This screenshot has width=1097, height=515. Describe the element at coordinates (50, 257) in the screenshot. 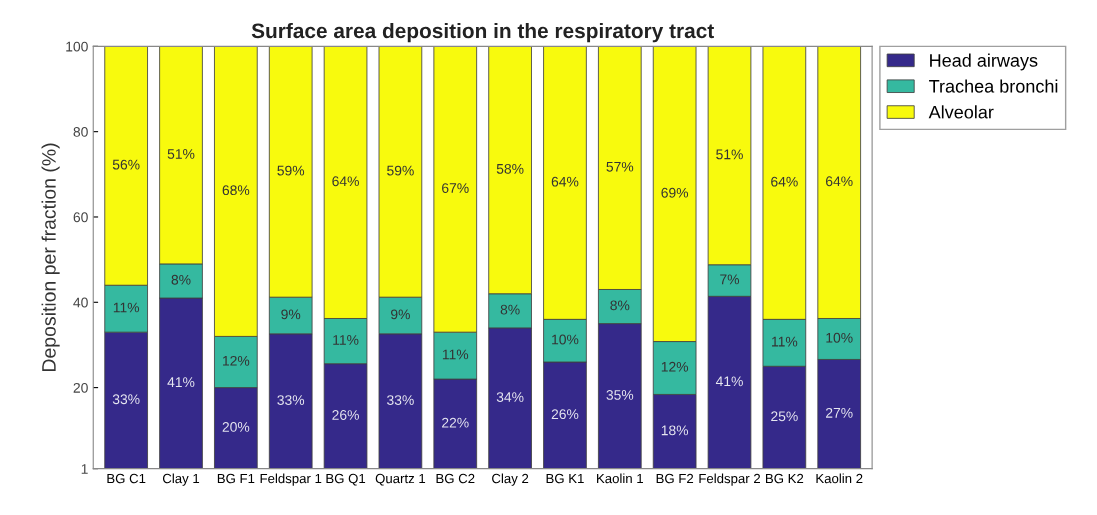

I see `y-axis-title: Deposition per fraction (%)` at that location.